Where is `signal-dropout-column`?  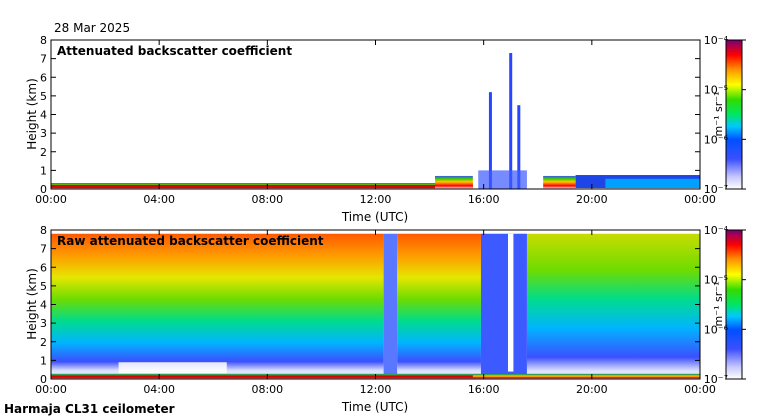
signal-dropout-column is located at coordinates (390, 306).